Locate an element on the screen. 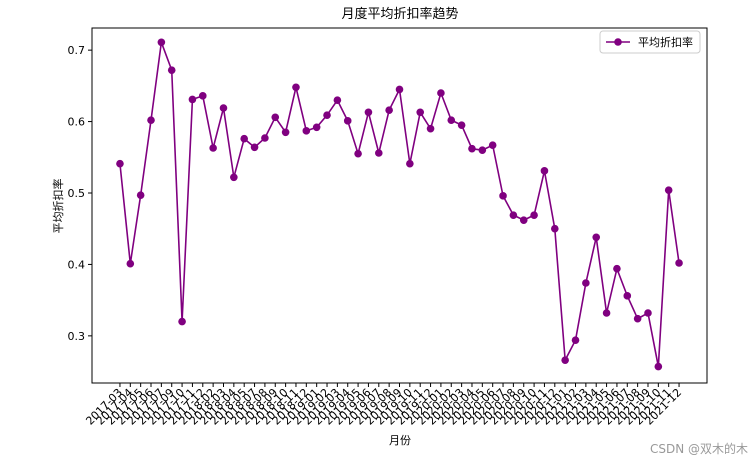 The image size is (756, 463). watermark: CSDN @双木的木 is located at coordinates (699, 448).